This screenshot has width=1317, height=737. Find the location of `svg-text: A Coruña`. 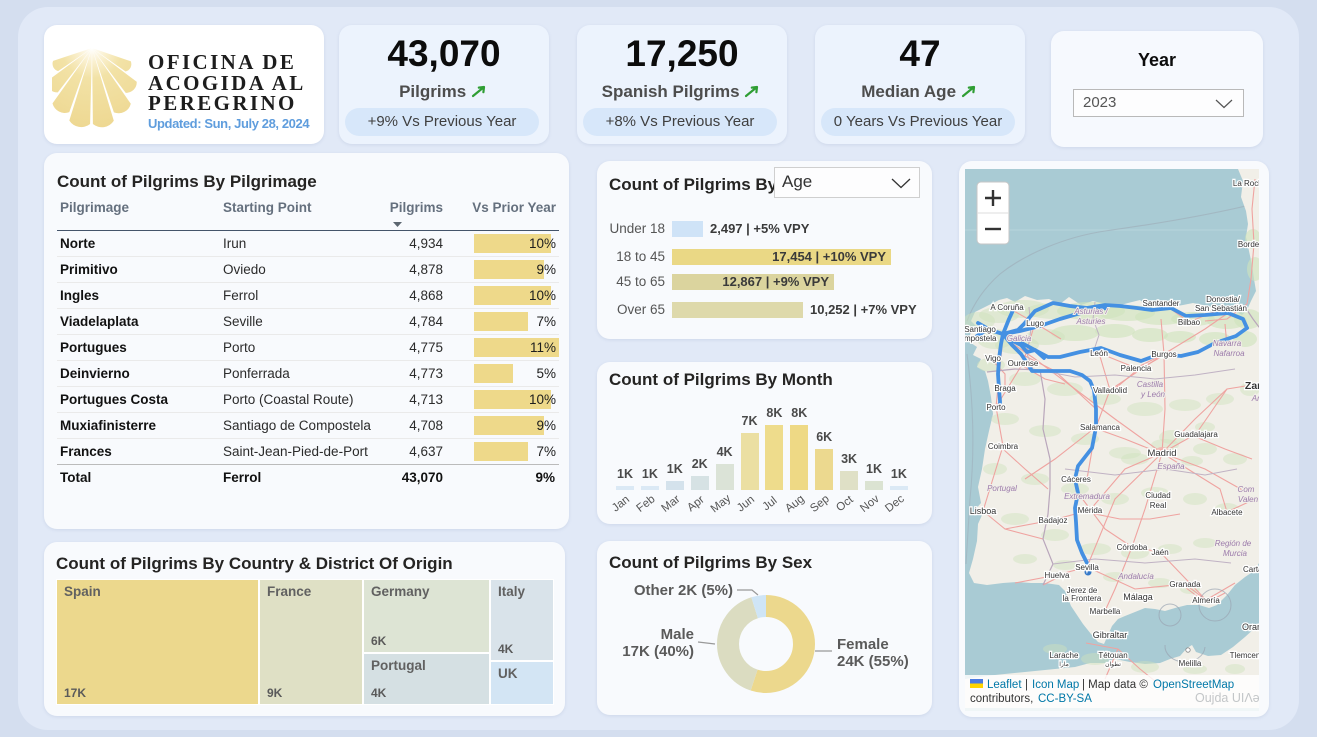

svg-text: A Coruña is located at coordinates (1007, 307).